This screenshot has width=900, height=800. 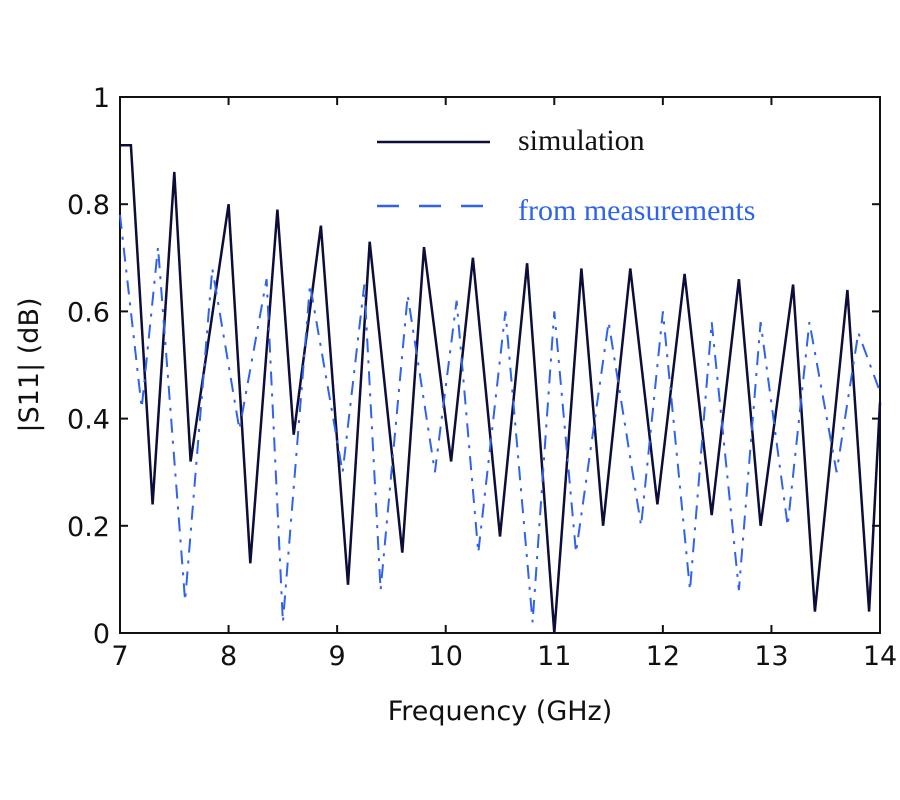 What do you see at coordinates (228, 656) in the screenshot?
I see `x-tick-label: 8` at bounding box center [228, 656].